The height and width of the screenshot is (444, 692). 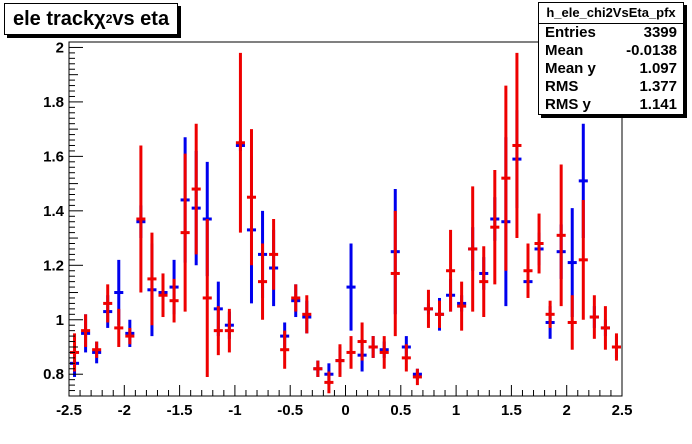 I want to click on stats-value: 3399, so click(x=660, y=32).